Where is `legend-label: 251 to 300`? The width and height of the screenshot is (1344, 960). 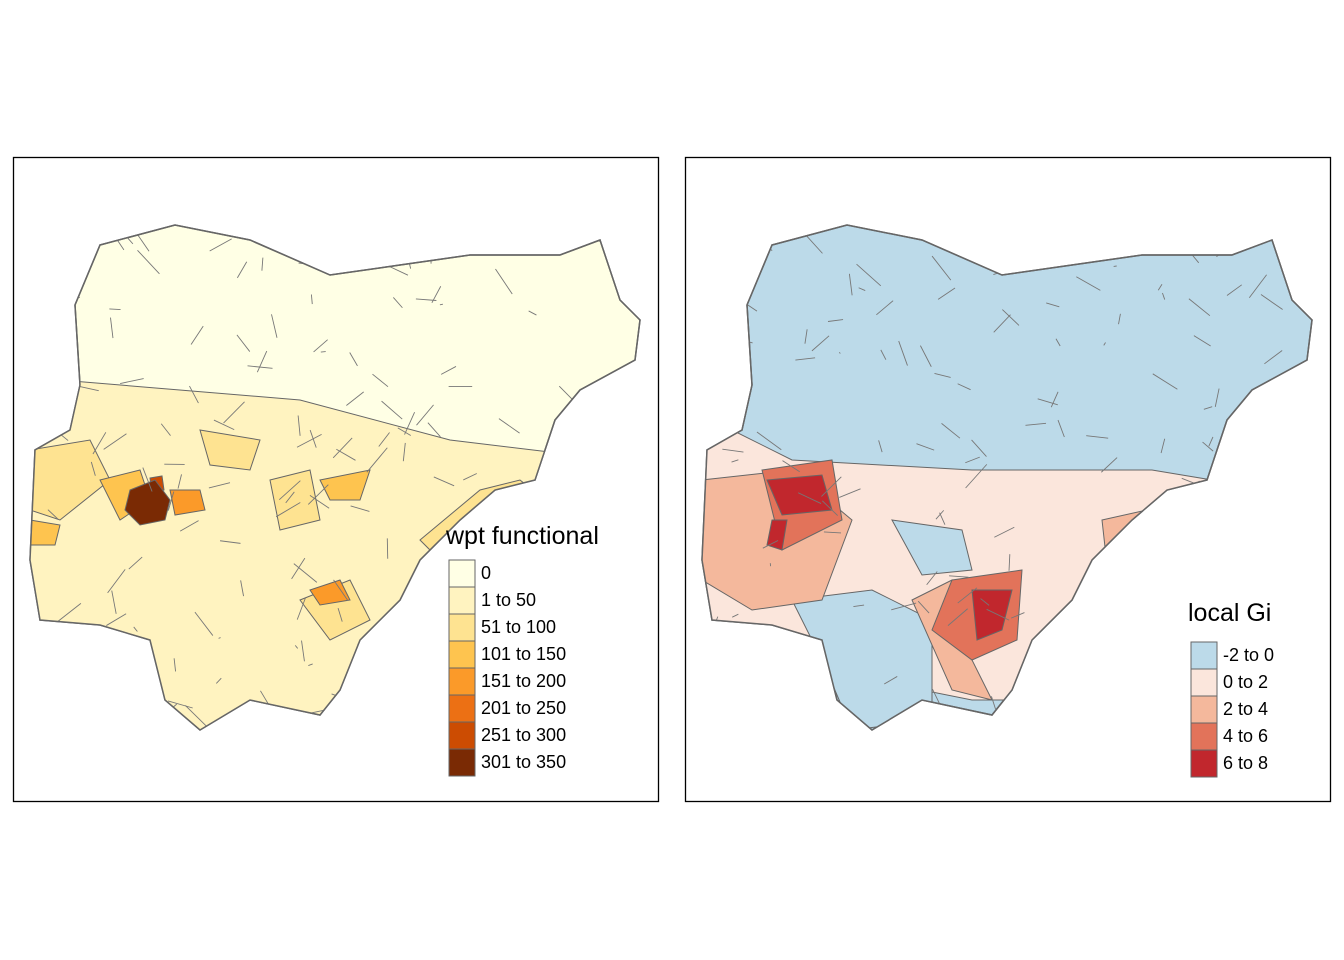 legend-label: 251 to 300 is located at coordinates (523, 735).